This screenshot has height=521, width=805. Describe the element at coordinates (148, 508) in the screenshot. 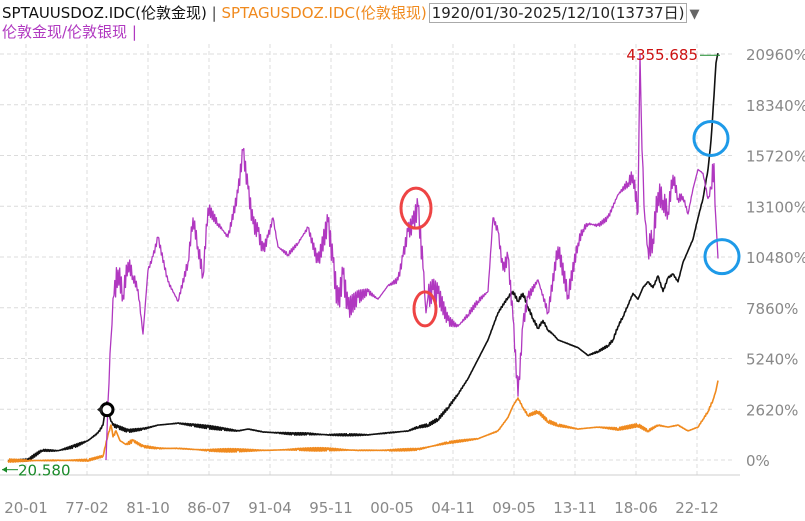

I see `x-tick-label: 81-10` at that location.